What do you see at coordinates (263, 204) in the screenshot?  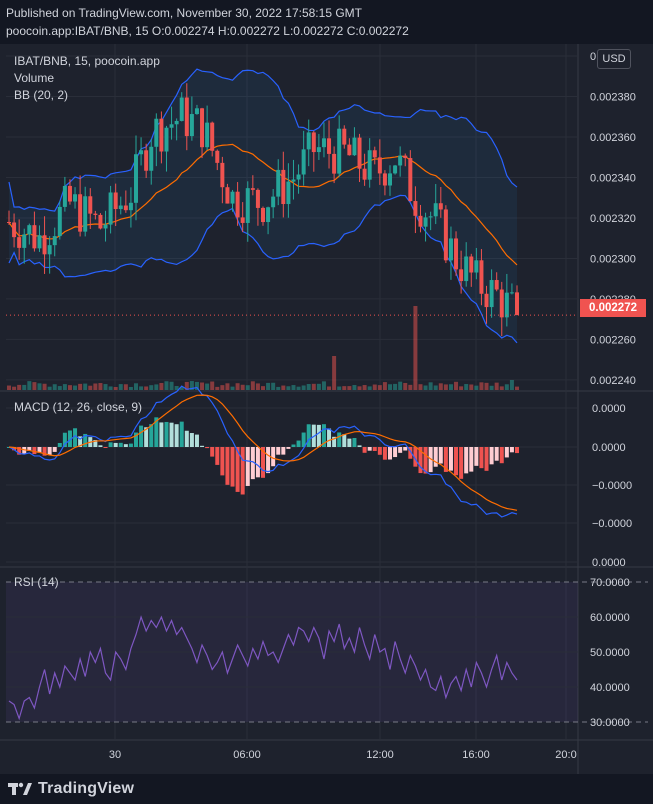 I see `bb-basis` at bounding box center [263, 204].